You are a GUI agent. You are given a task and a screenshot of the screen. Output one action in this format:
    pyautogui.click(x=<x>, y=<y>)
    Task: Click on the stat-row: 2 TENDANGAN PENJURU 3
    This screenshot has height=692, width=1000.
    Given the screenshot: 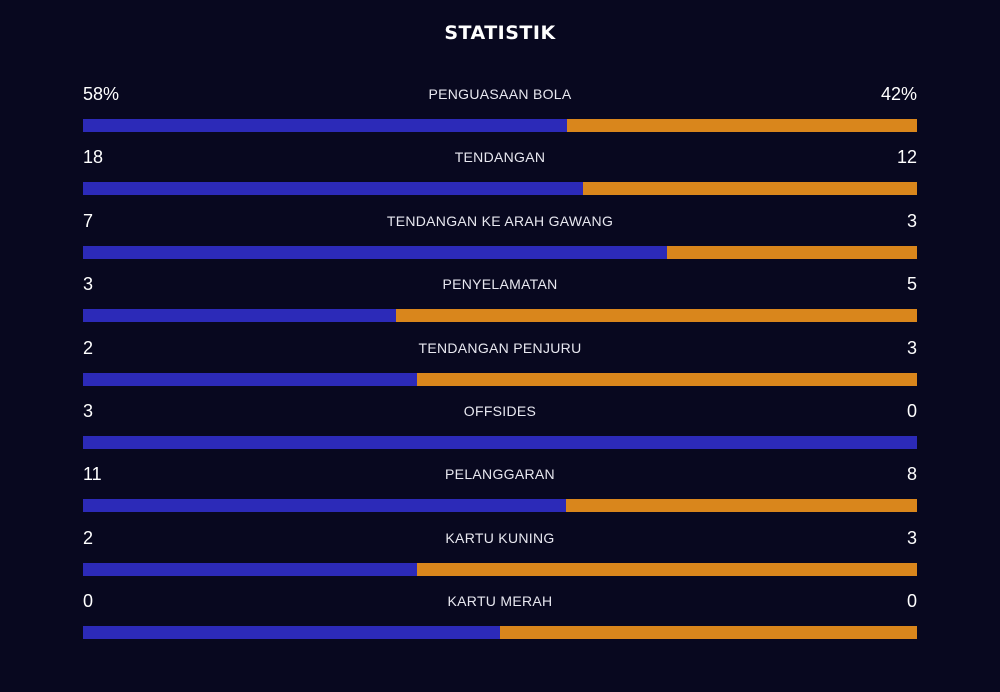 What is the action you would take?
    pyautogui.click(x=500, y=365)
    